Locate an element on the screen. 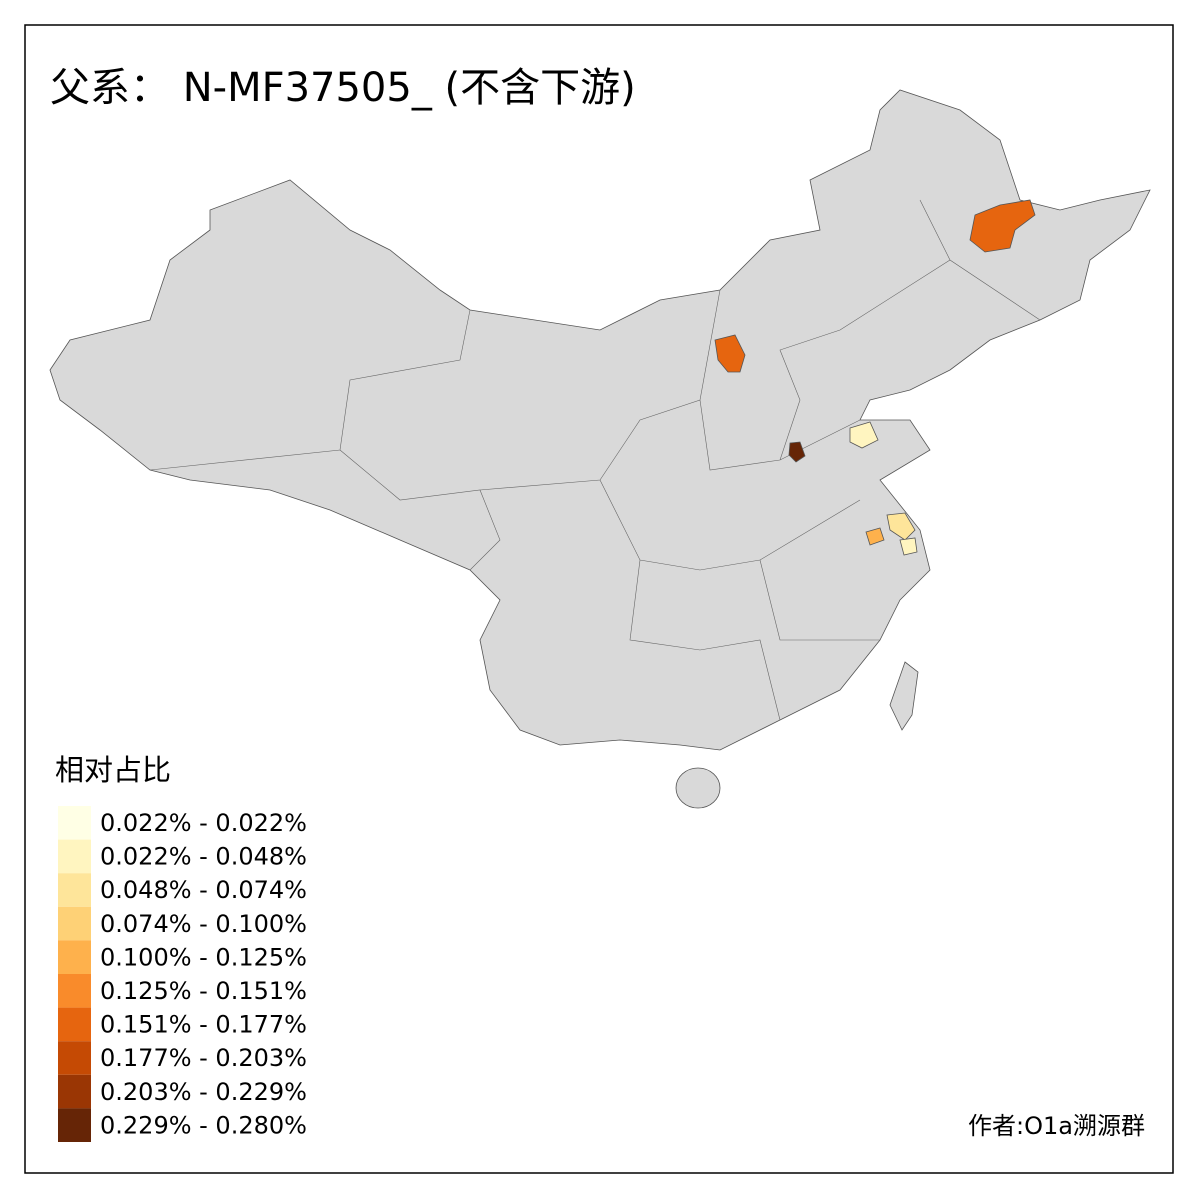 The width and height of the screenshot is (1200, 1204). region-hebei is located at coordinates (797, 452).